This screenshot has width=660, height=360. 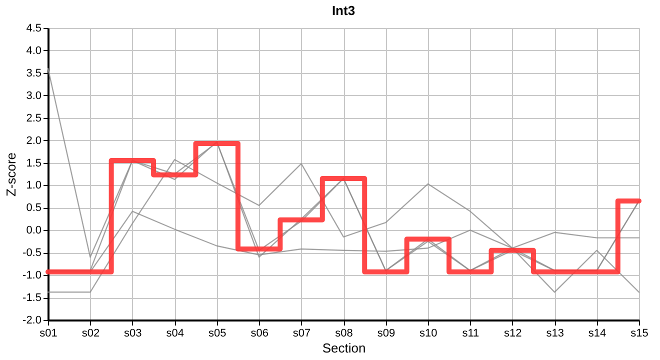 I want to click on y-tick-label: 1.0, so click(x=34, y=186).